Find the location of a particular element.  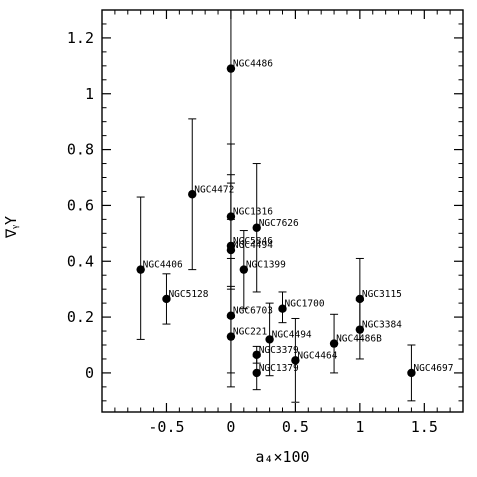

point-label: NGC4464 is located at coordinates (317, 355).